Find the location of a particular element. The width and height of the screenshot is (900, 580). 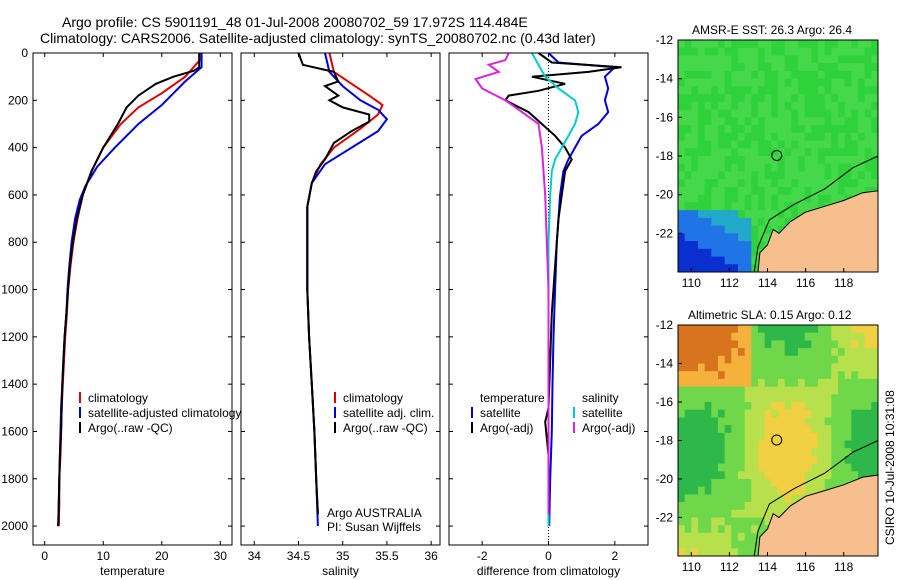

legend-label: satellite adj. clim. is located at coordinates (388, 413).